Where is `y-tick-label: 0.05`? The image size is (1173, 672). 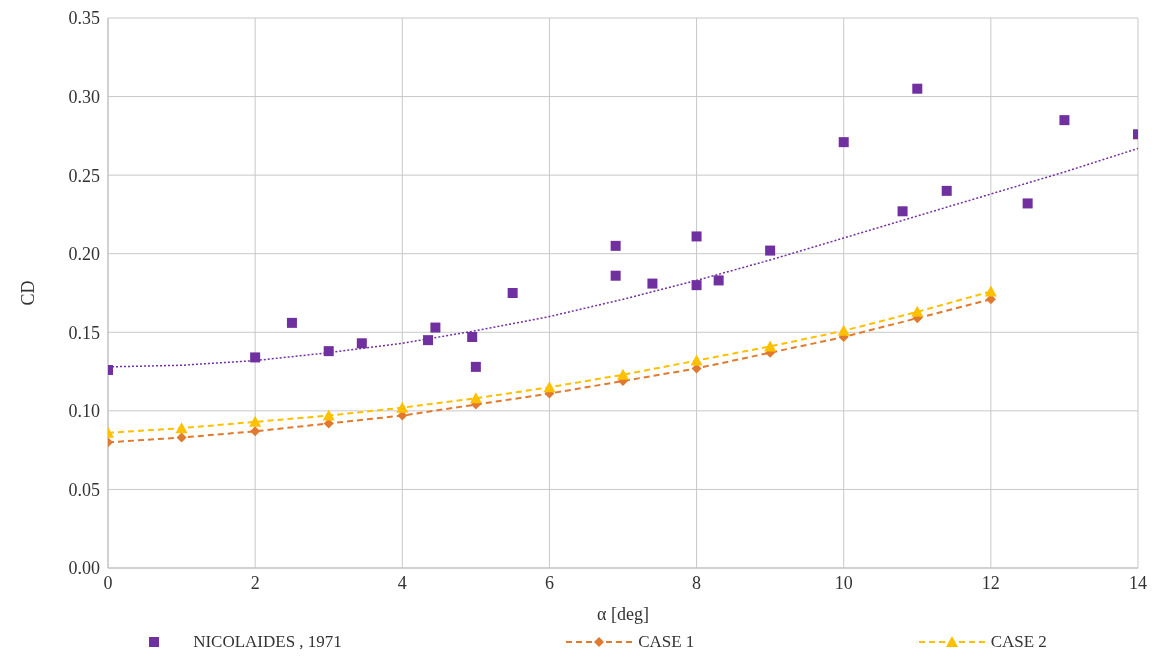
y-tick-label: 0.05 is located at coordinates (84, 489).